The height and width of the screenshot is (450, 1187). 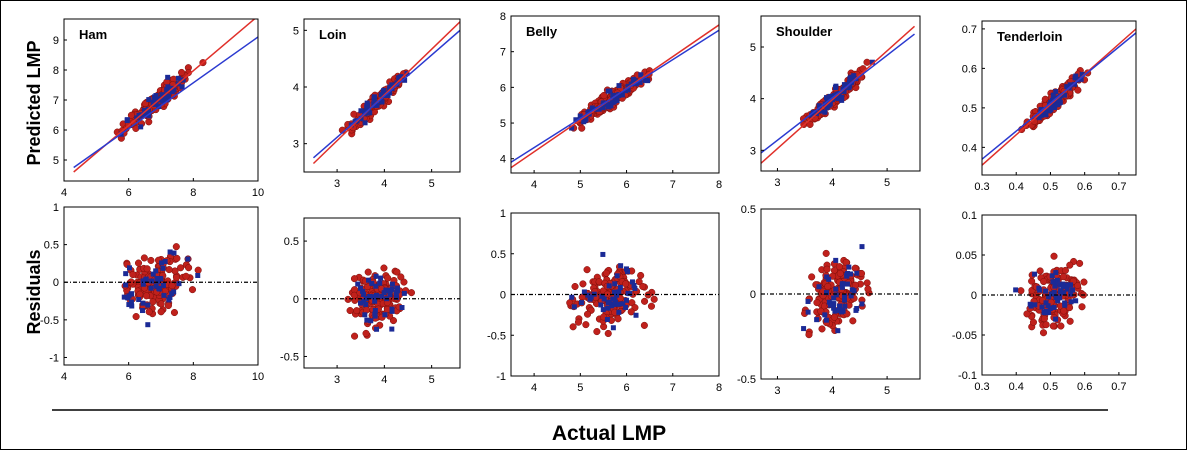 What do you see at coordinates (370, 301) in the screenshot?
I see `panel-6: 3 4 5 -0.5 0 0.5` at bounding box center [370, 301].